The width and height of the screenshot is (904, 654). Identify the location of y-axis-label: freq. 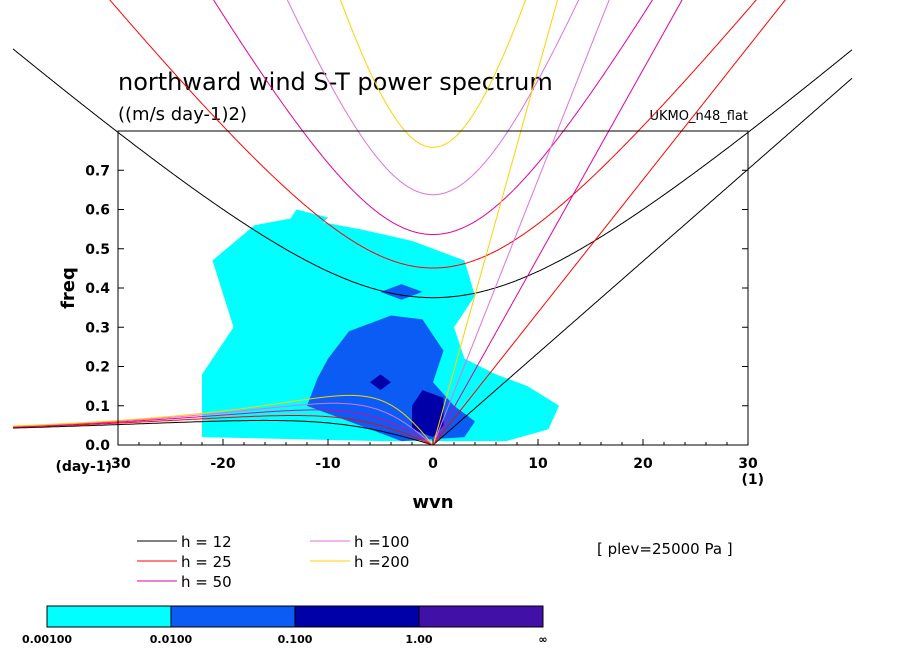
(68, 288).